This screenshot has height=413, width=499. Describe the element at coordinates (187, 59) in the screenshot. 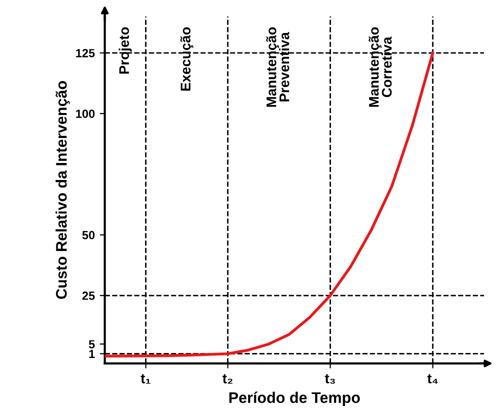

I see `annotation: Execução` at that location.